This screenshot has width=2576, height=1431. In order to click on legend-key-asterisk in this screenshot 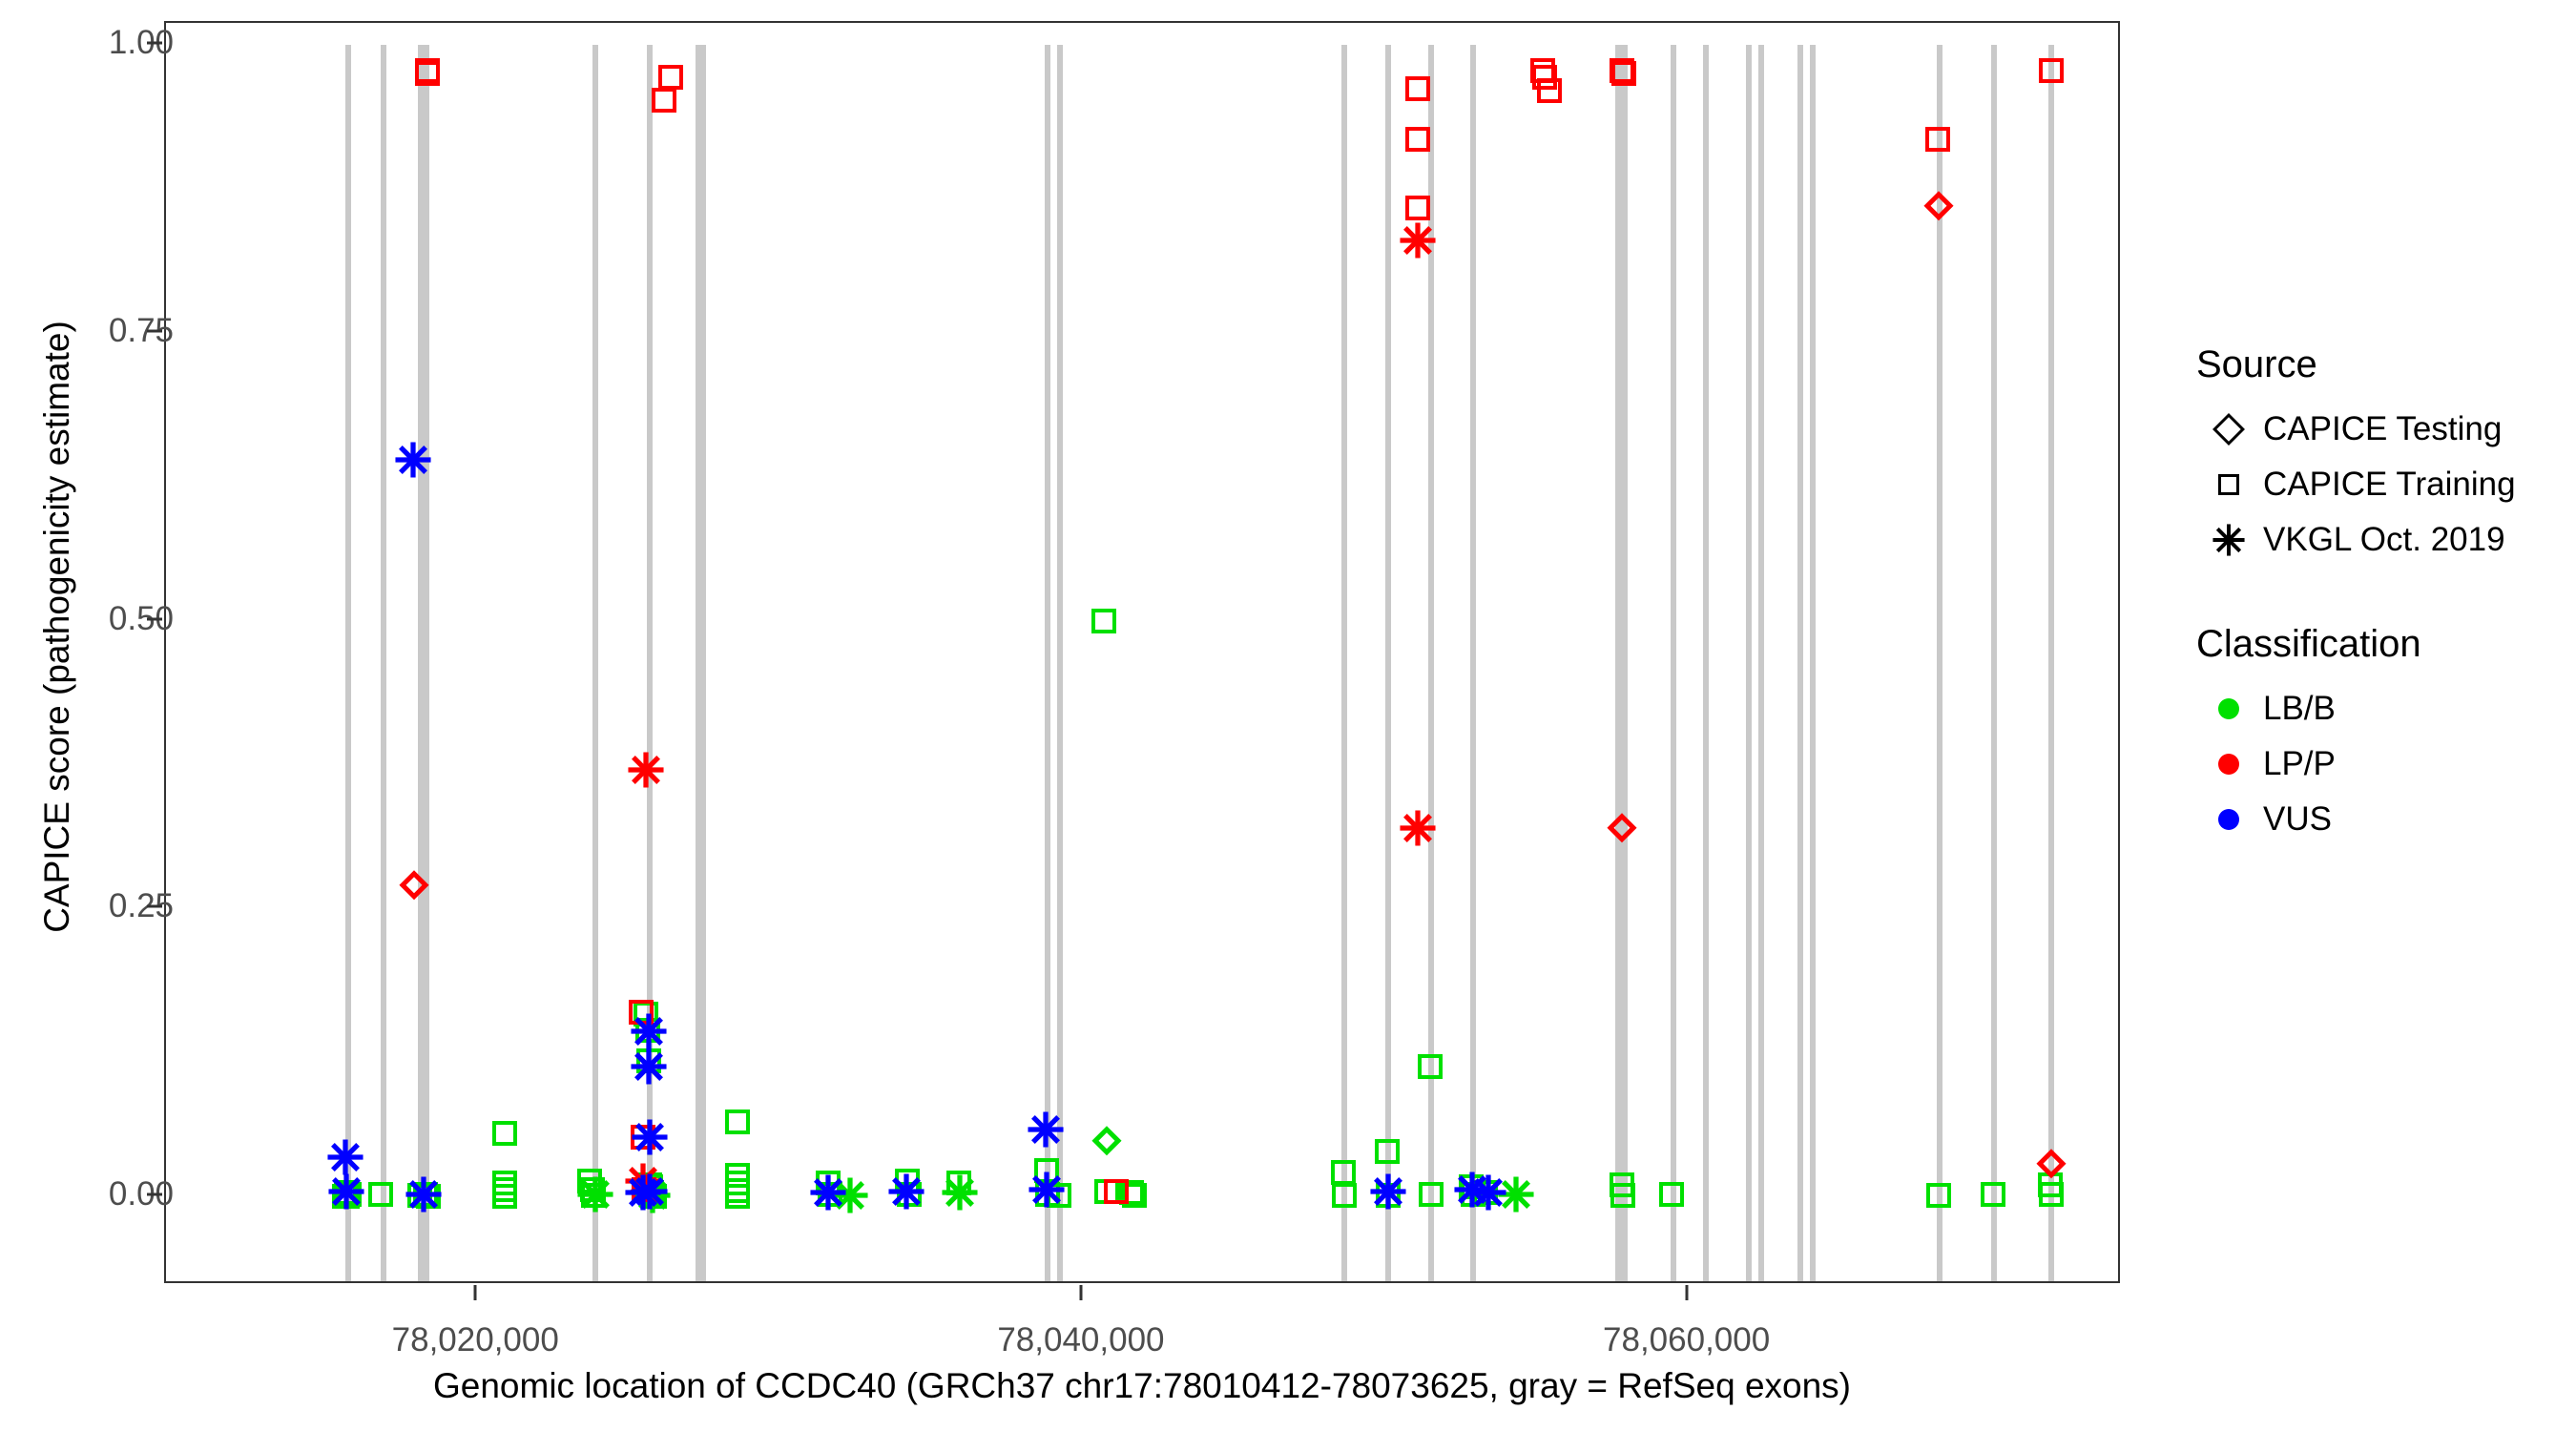, I will do `click(2228, 540)`.